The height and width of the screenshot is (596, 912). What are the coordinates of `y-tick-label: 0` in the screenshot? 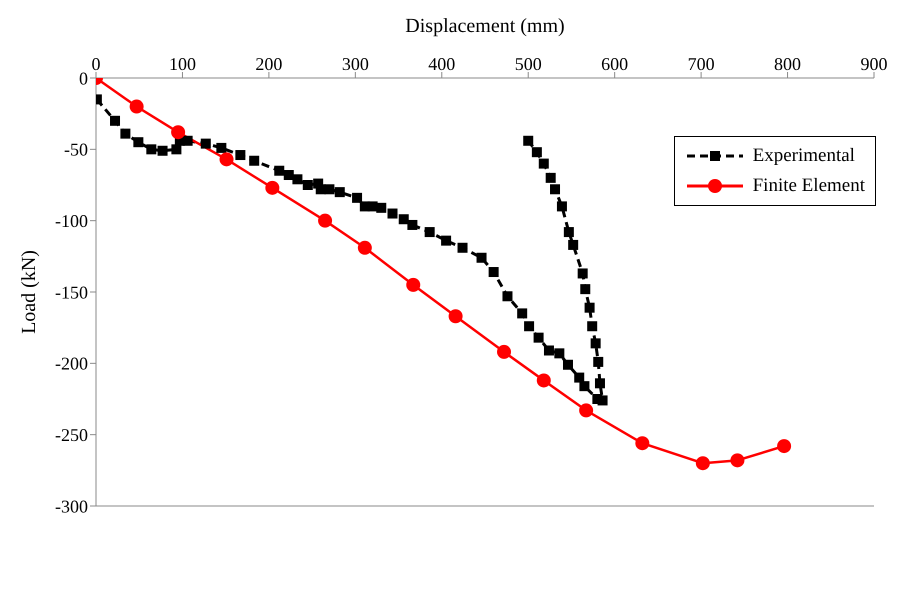 It's located at (83, 78).